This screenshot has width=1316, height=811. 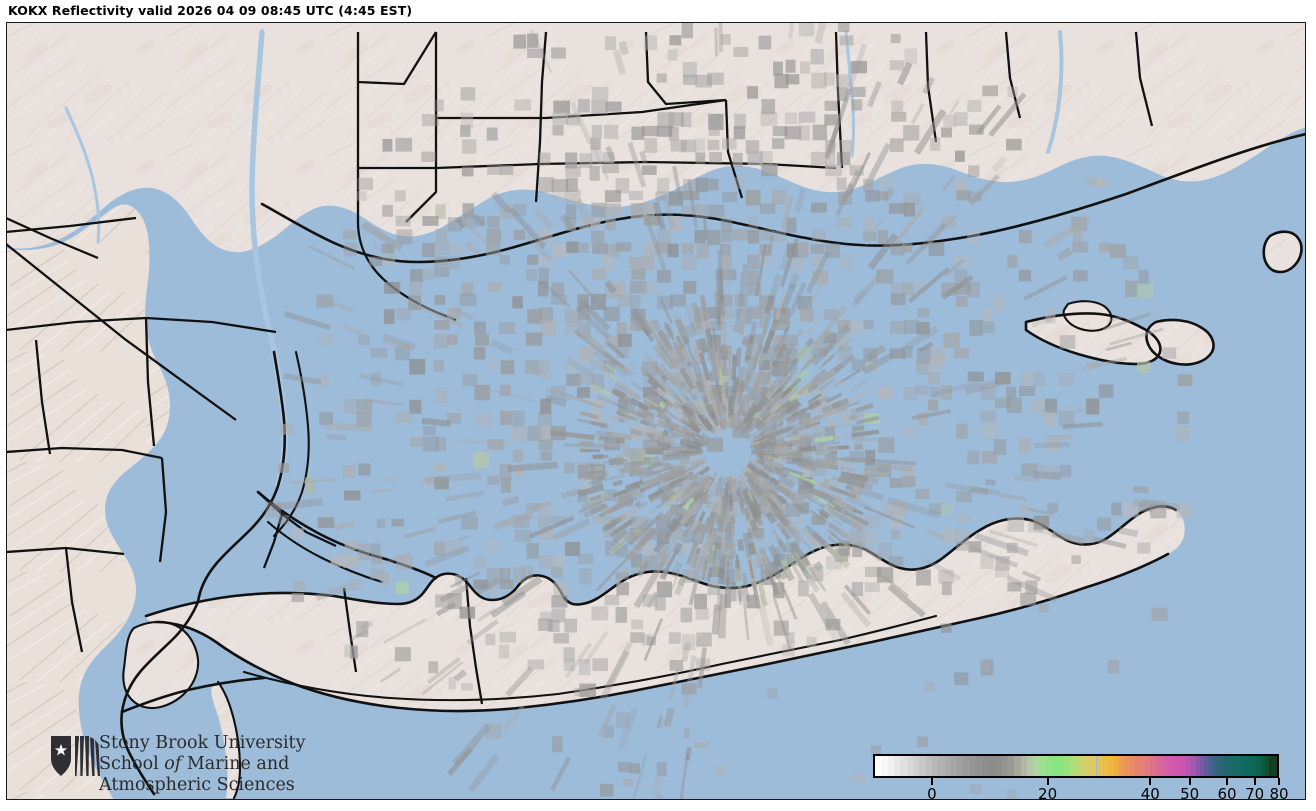 I want to click on colorbar-tick, so click(x=1254, y=781).